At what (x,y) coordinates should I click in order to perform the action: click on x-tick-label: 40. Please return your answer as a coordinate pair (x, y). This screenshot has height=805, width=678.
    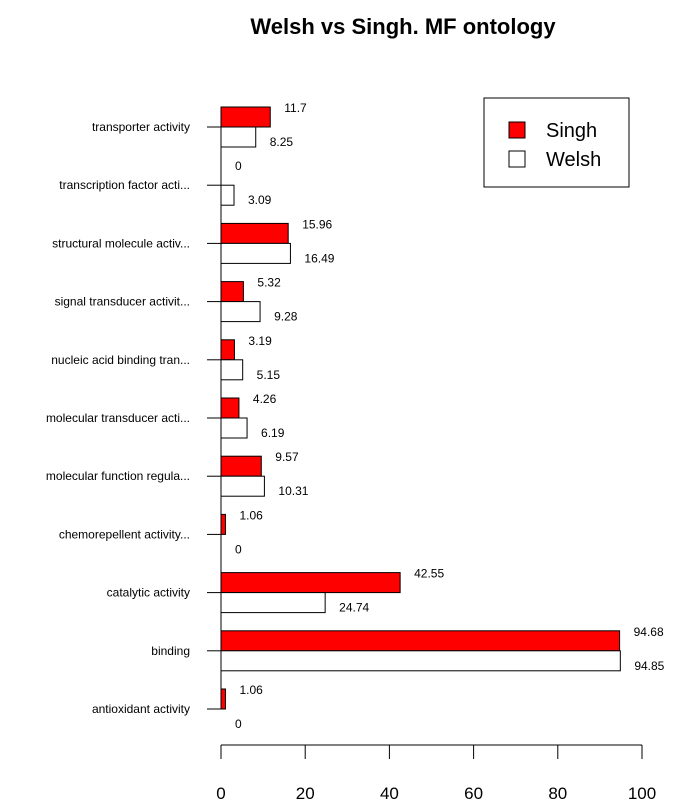
    Looking at the image, I should click on (389, 793).